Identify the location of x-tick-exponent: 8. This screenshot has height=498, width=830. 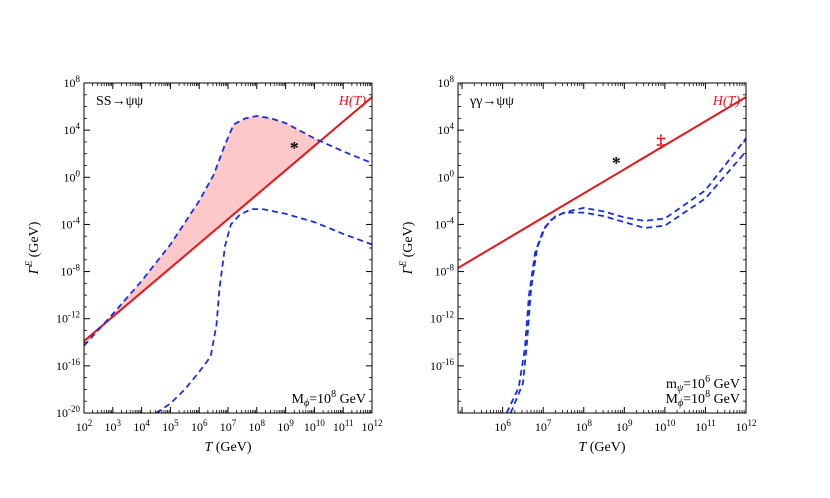
(589, 423).